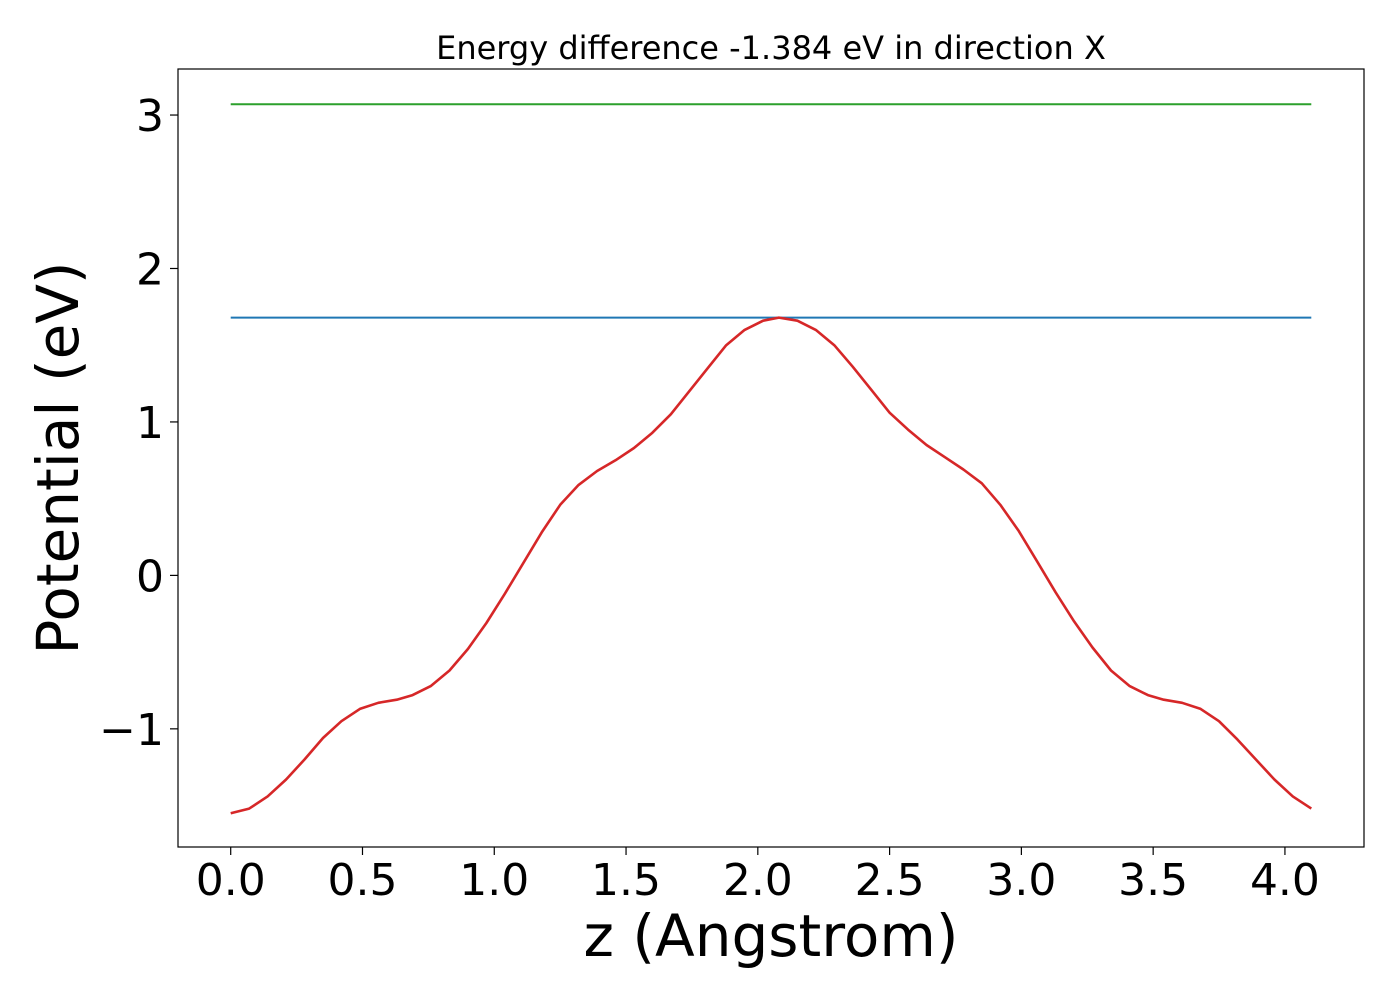 The width and height of the screenshot is (1400, 1000). What do you see at coordinates (626, 880) in the screenshot?
I see `x-tick-label: 1.5` at bounding box center [626, 880].